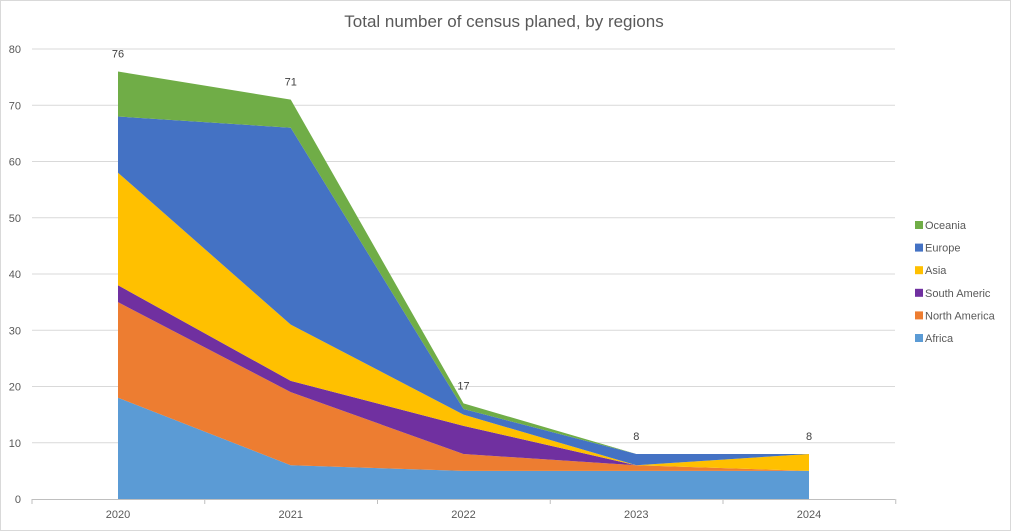  Describe the element at coordinates (291, 515) in the screenshot. I see `x-tick-label: 2021` at that location.